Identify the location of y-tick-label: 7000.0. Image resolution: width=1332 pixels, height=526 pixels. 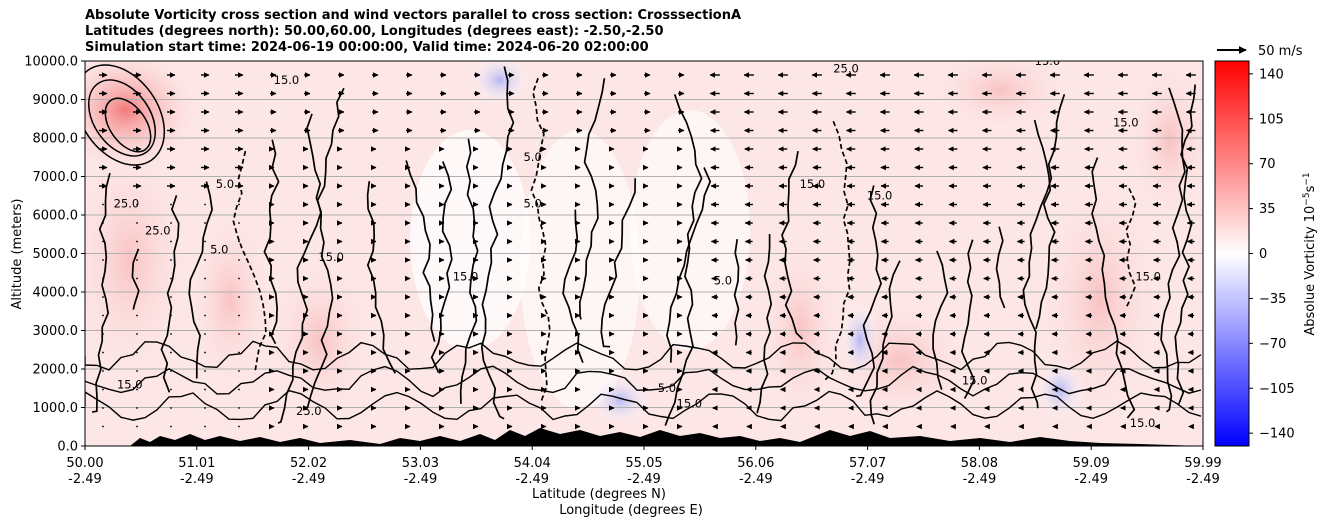
(56, 177).